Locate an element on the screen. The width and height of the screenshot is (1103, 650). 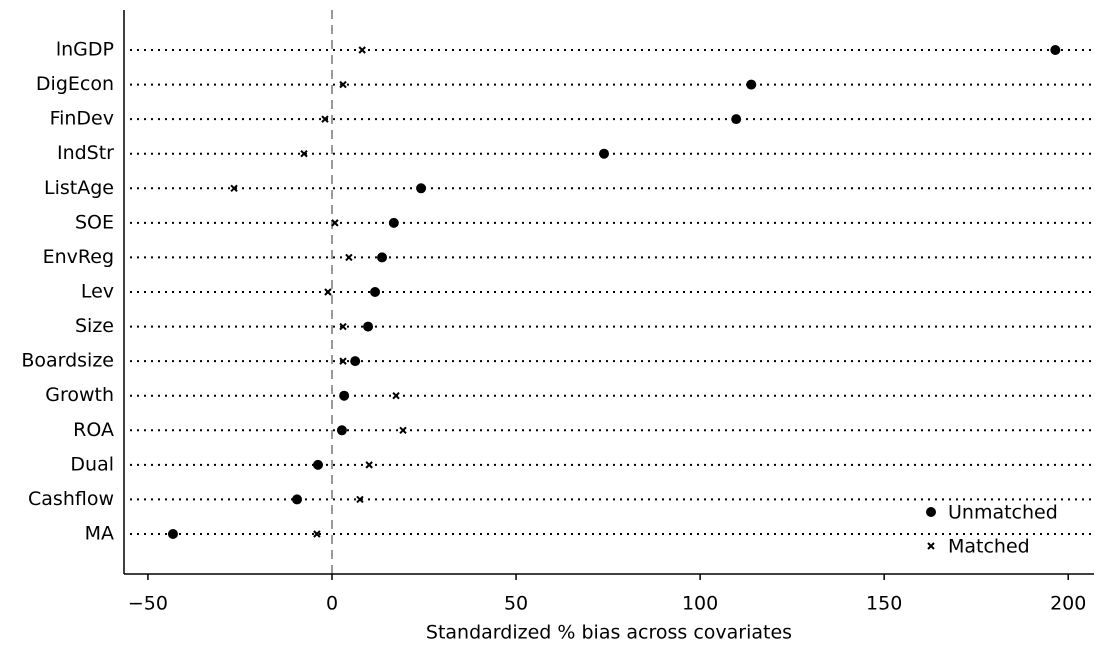
y-tick-label: SOE is located at coordinates (94, 222).